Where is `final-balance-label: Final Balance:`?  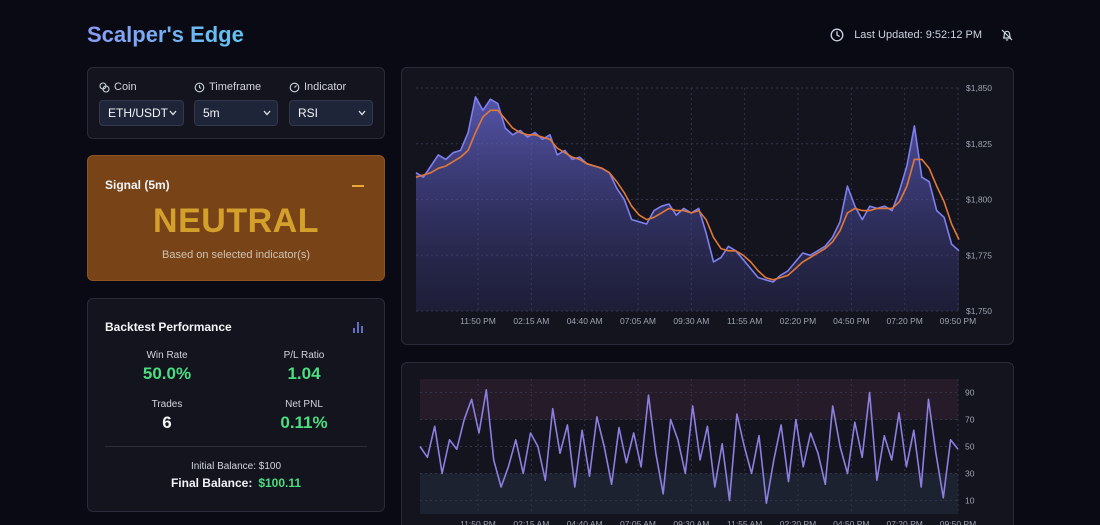
final-balance-label: Final Balance: is located at coordinates (211, 483).